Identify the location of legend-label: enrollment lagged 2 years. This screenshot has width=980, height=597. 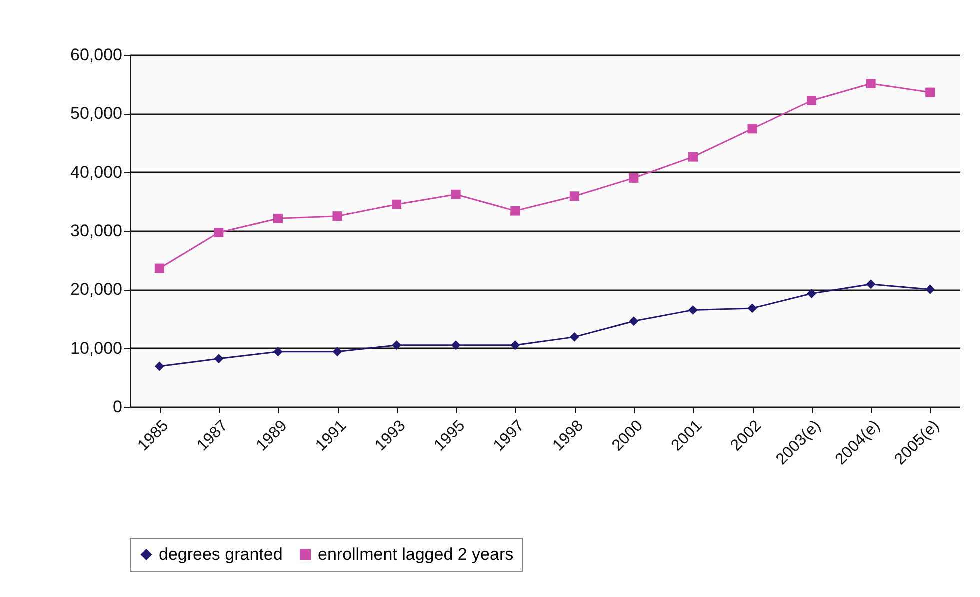
(416, 554).